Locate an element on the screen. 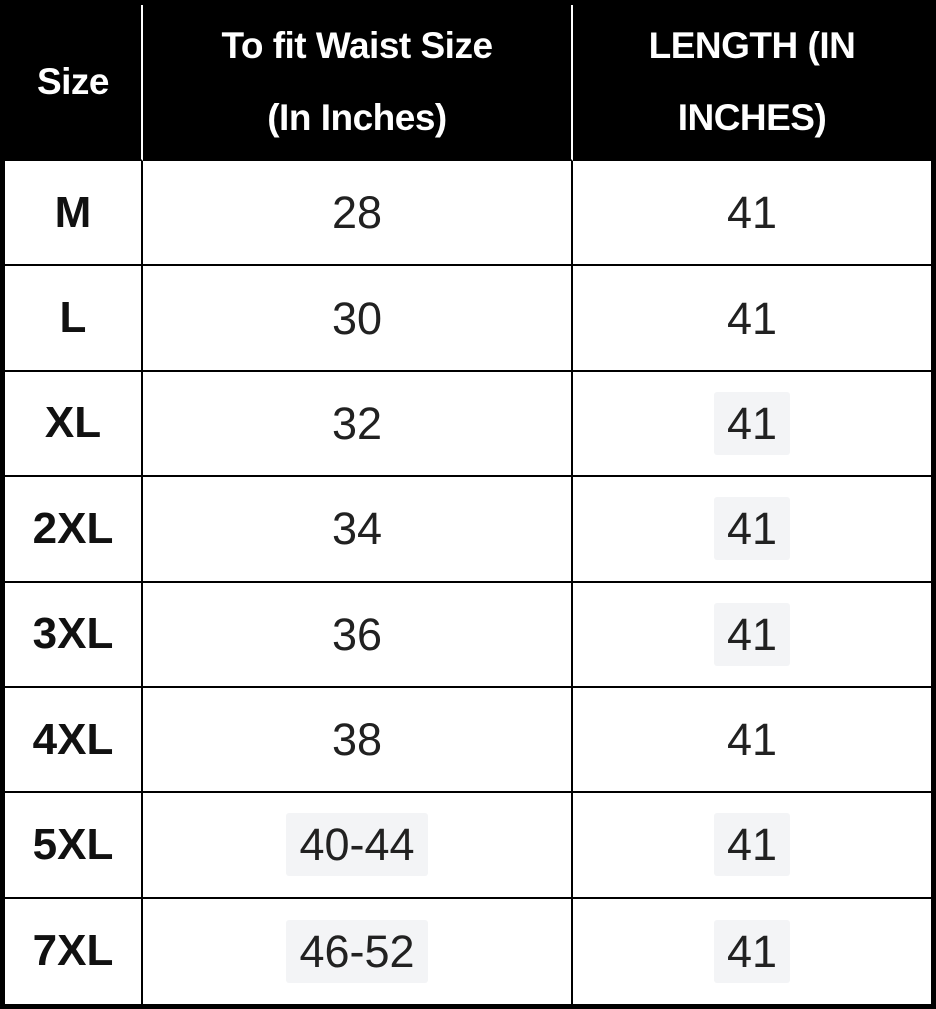  header-waist-cell: To fit Waist Size (In Inches) is located at coordinates (358, 83).